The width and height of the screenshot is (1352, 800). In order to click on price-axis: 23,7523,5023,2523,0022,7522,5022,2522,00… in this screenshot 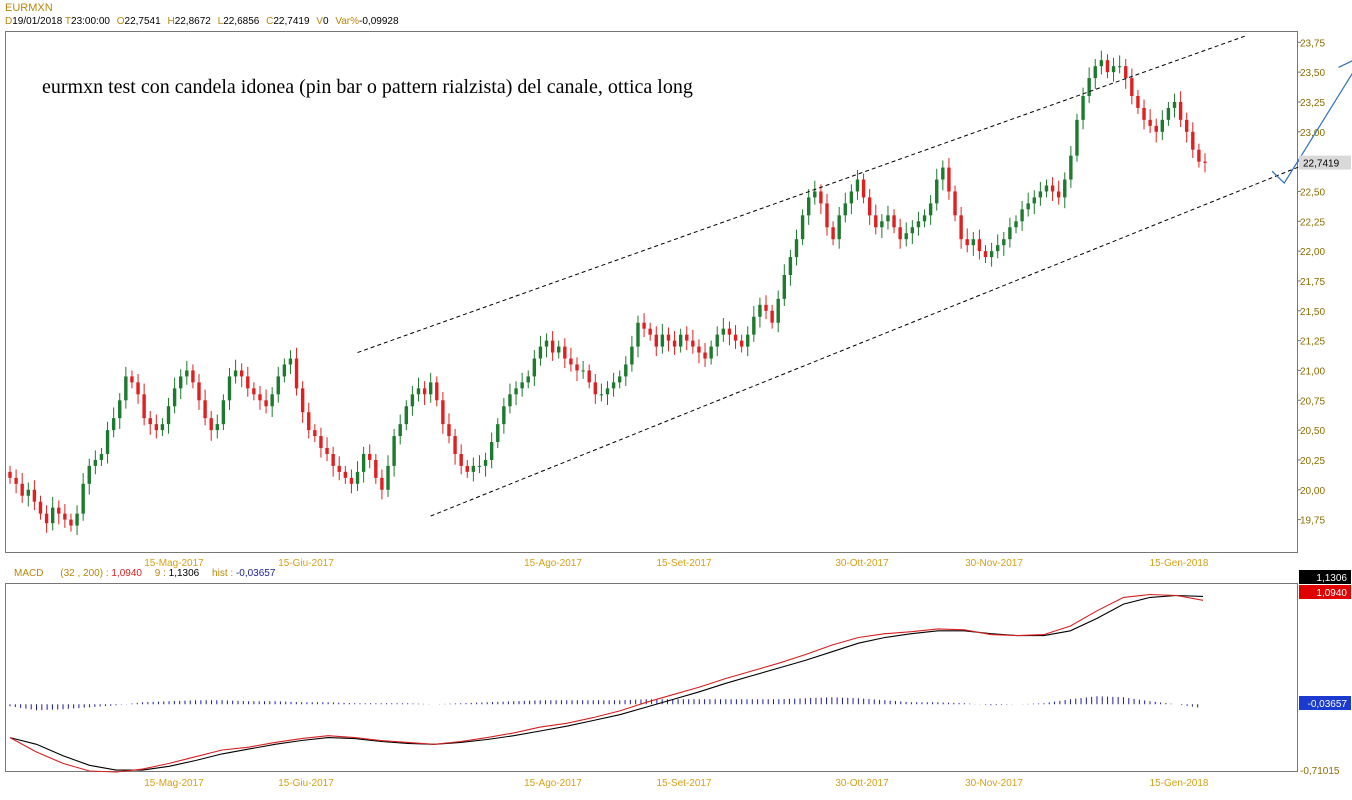, I will do `click(1311, 282)`.